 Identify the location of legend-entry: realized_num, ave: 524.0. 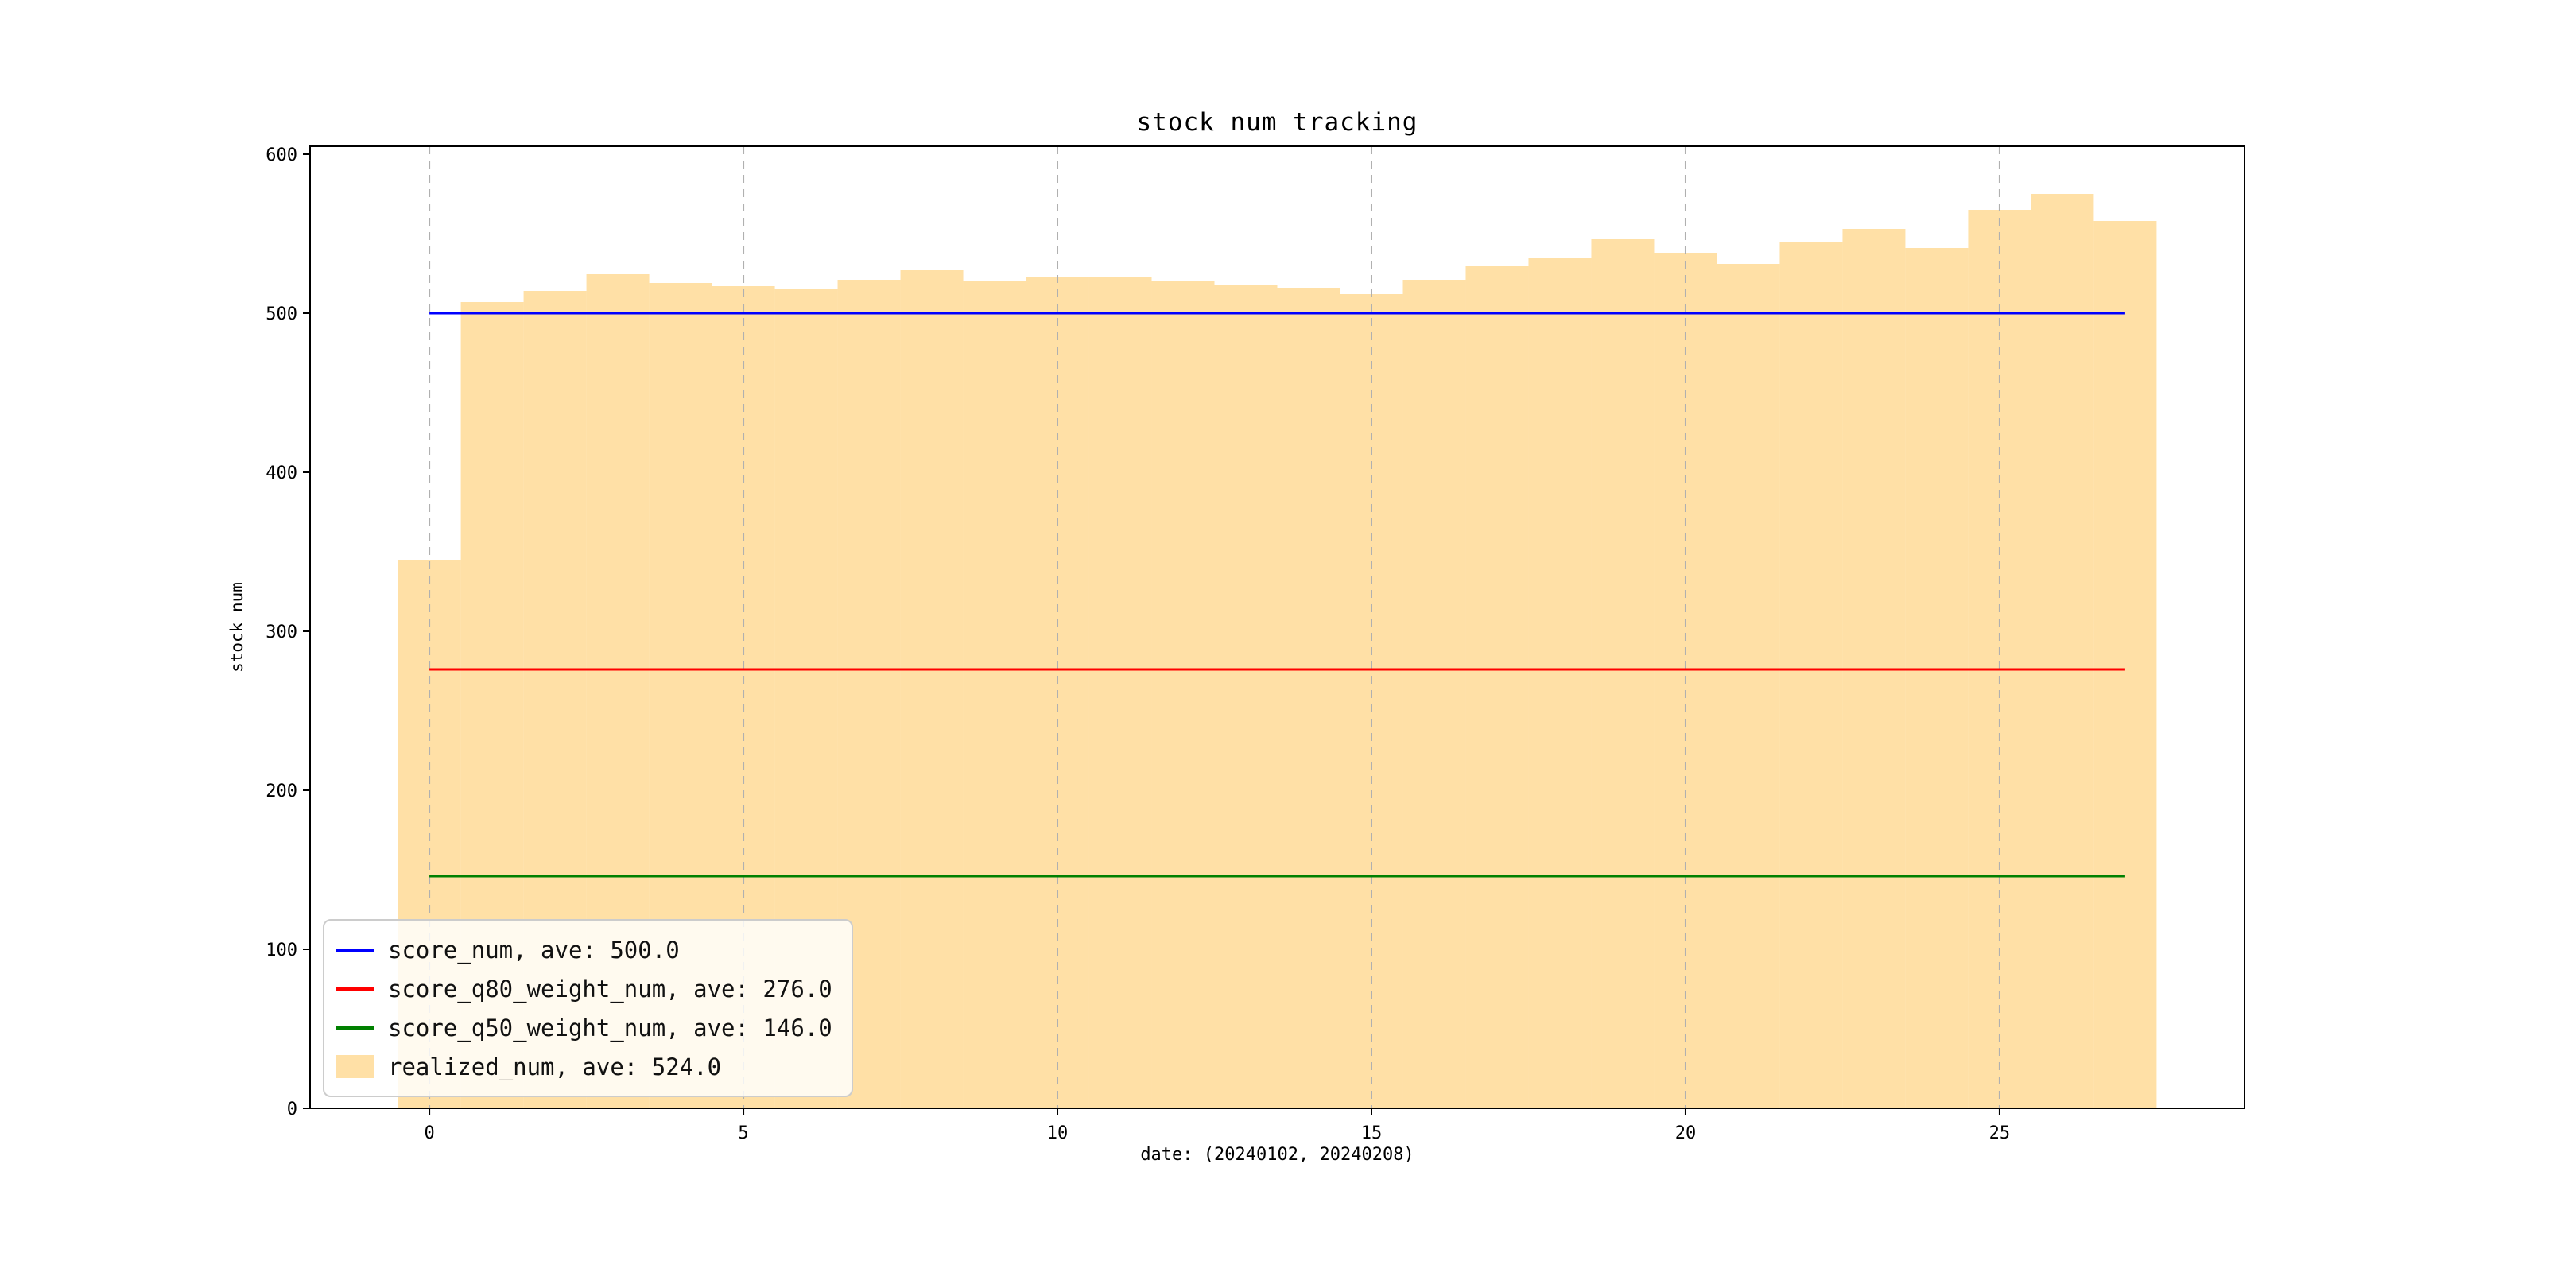
(584, 1066).